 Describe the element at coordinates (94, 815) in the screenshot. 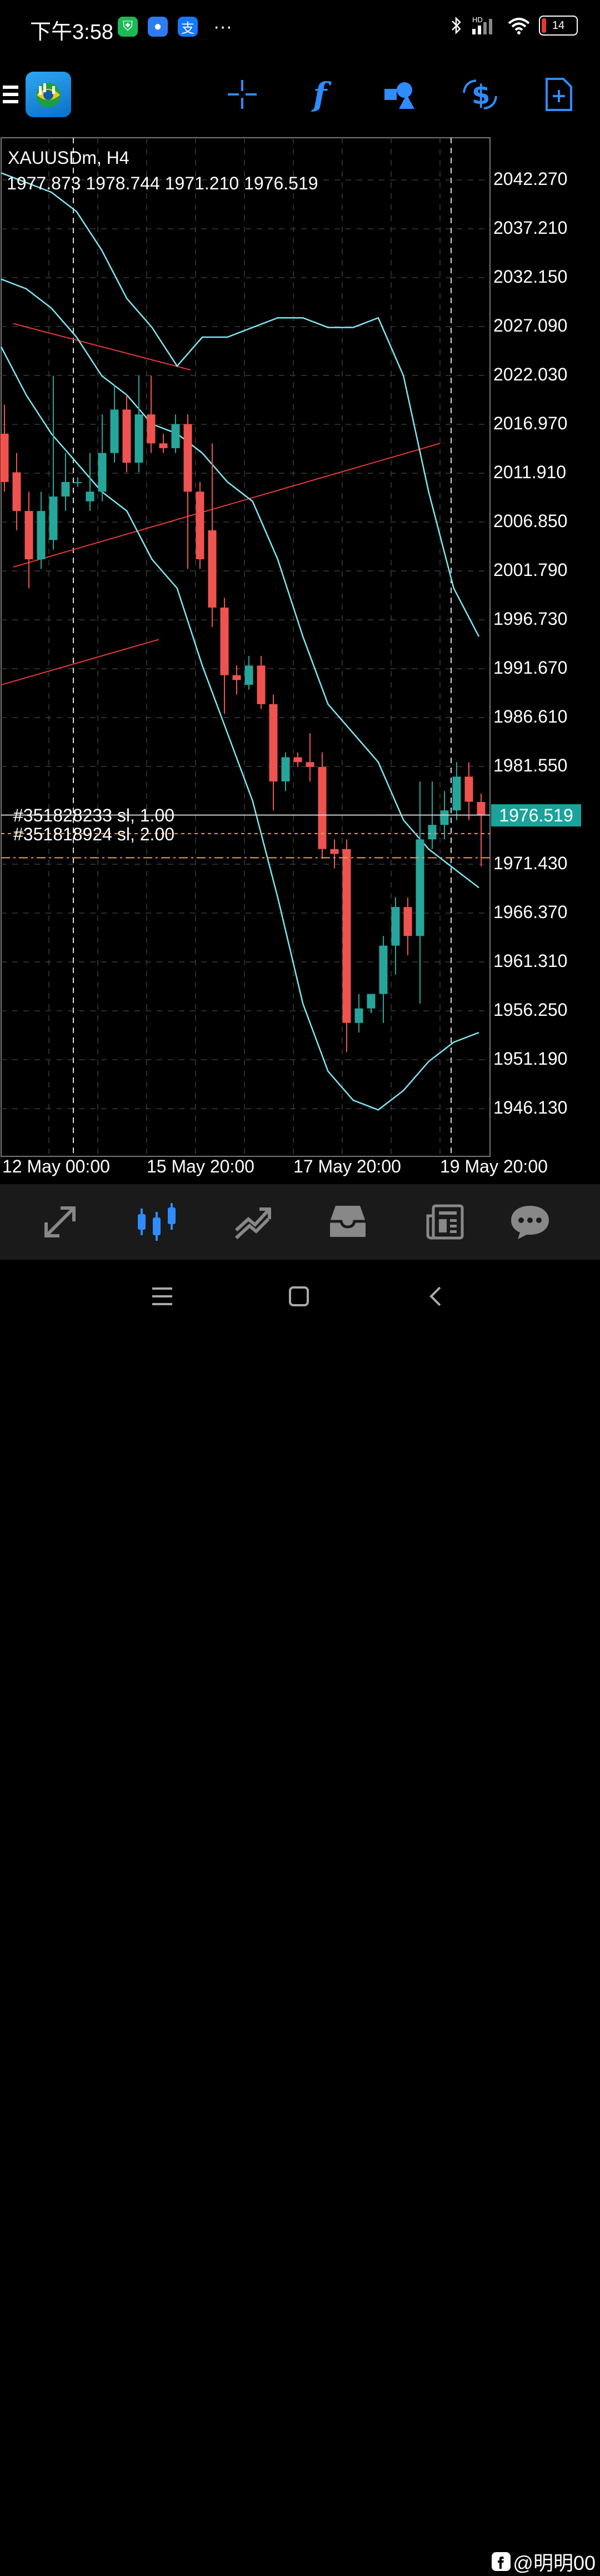

I see `order-sl-label: #351828233 sl, 1.00` at that location.